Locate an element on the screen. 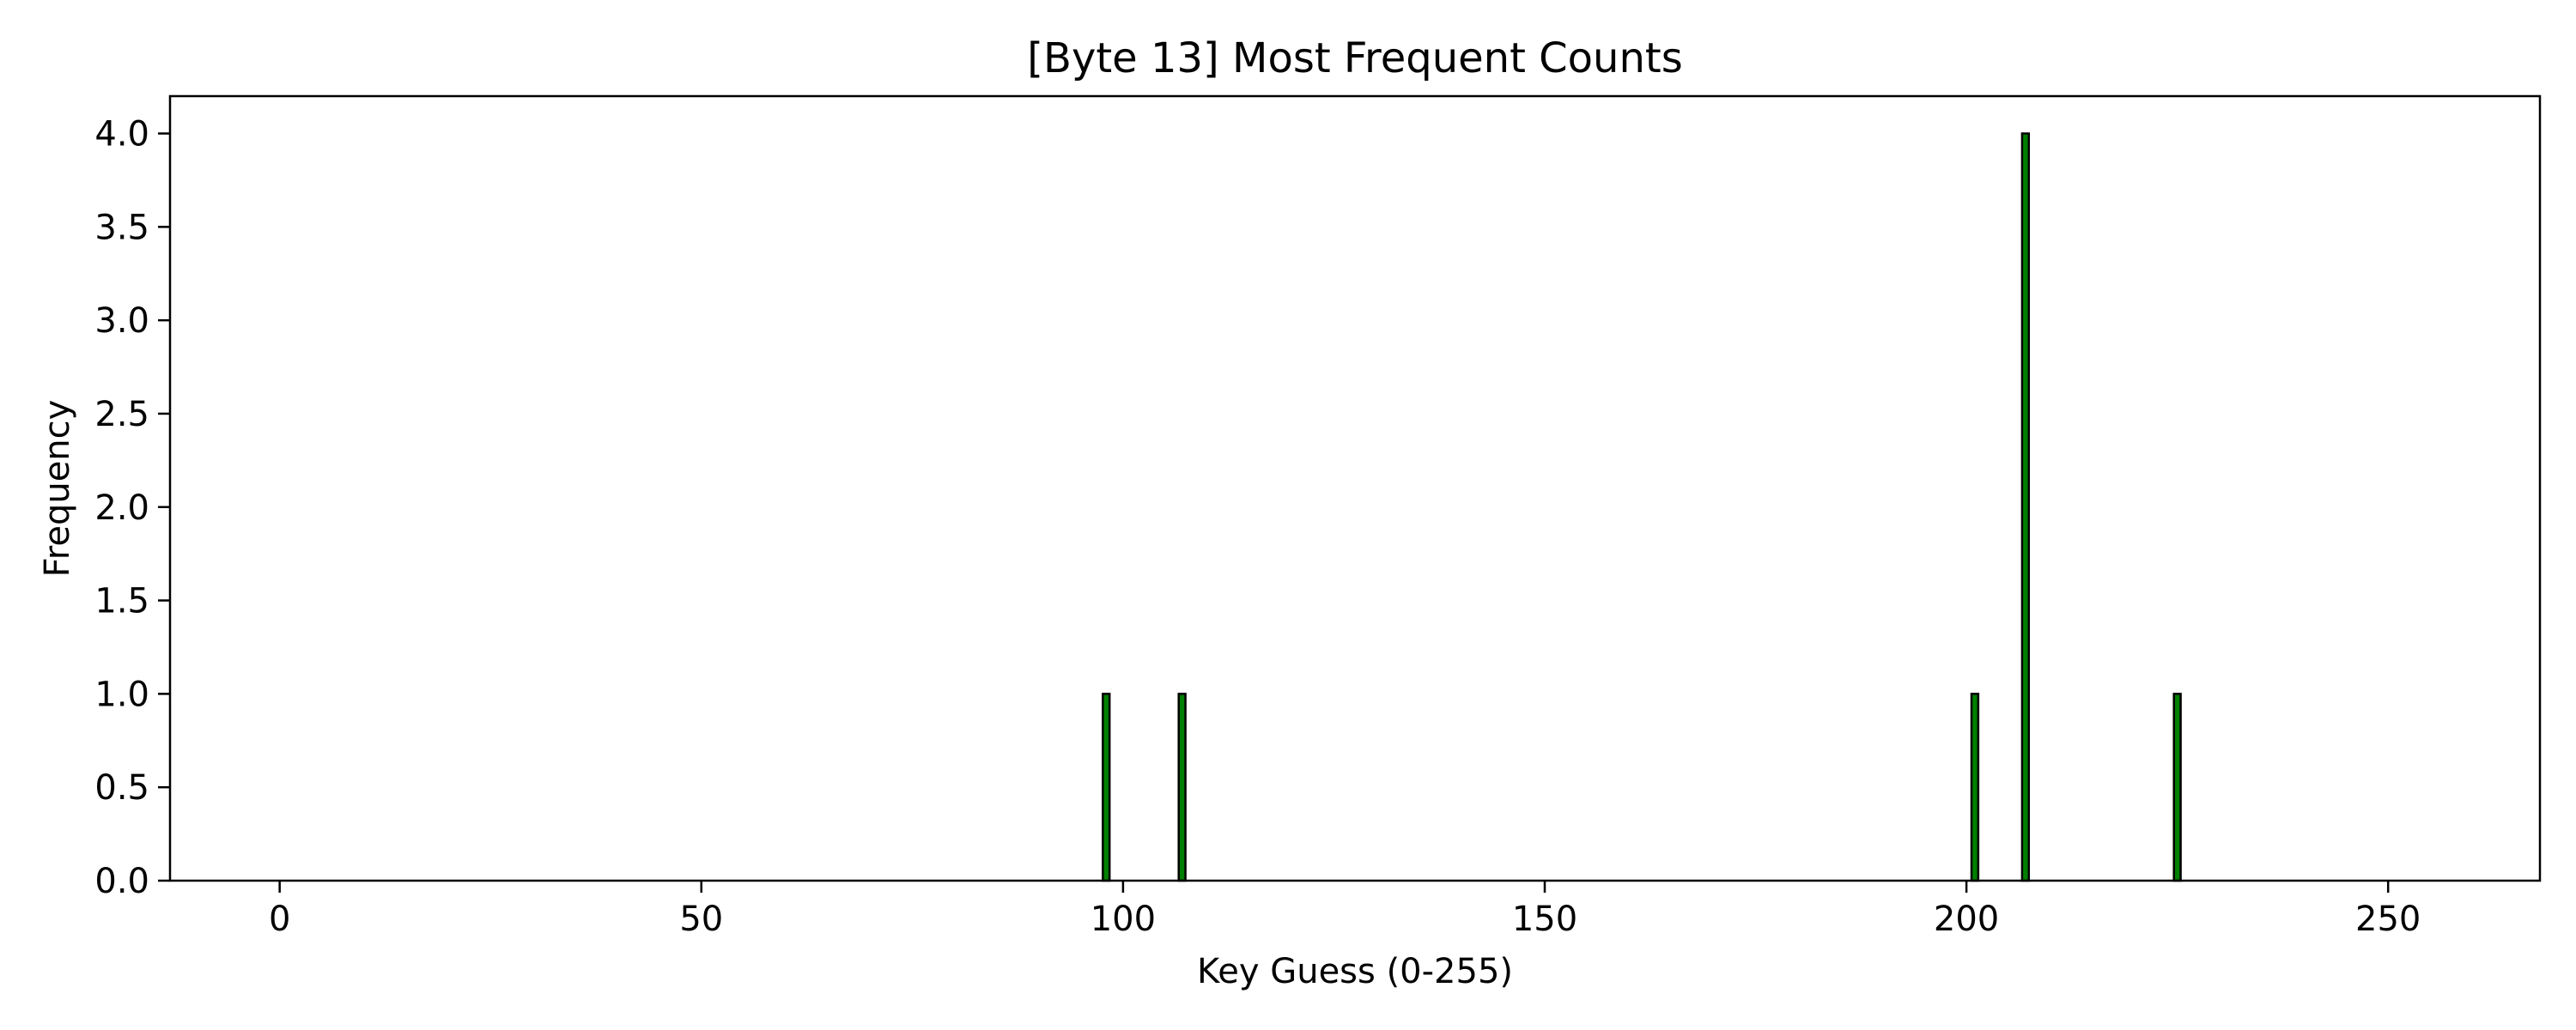 The image size is (2576, 1030). y-tick-label-0.0: 0.0 is located at coordinates (122, 881).